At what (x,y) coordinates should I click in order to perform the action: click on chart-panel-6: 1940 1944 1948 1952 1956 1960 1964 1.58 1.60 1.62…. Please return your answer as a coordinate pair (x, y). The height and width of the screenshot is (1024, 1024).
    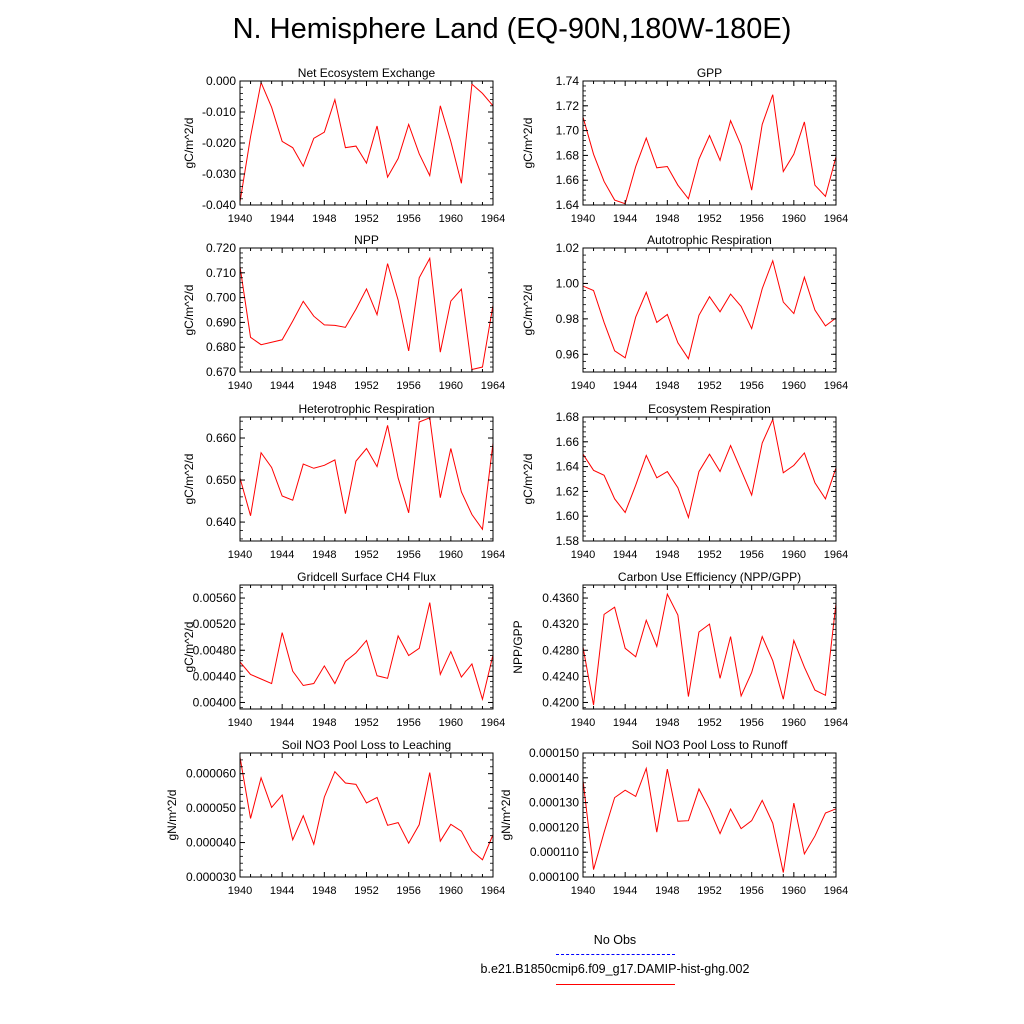
    Looking at the image, I should click on (684, 481).